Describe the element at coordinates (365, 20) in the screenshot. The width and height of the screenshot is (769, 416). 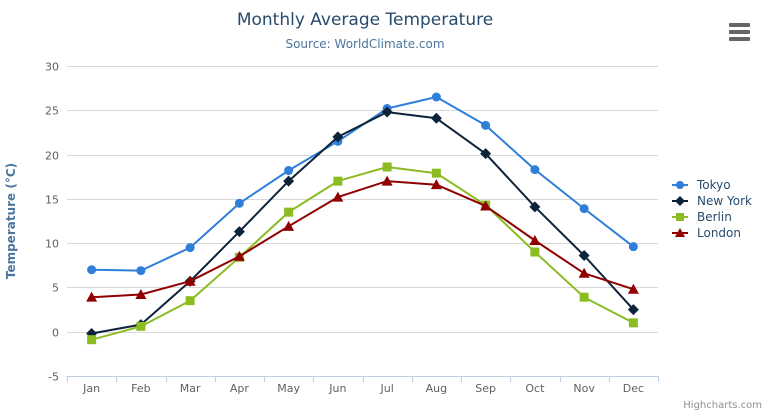
I see `chart-title: Monthly Average Temperature` at that location.